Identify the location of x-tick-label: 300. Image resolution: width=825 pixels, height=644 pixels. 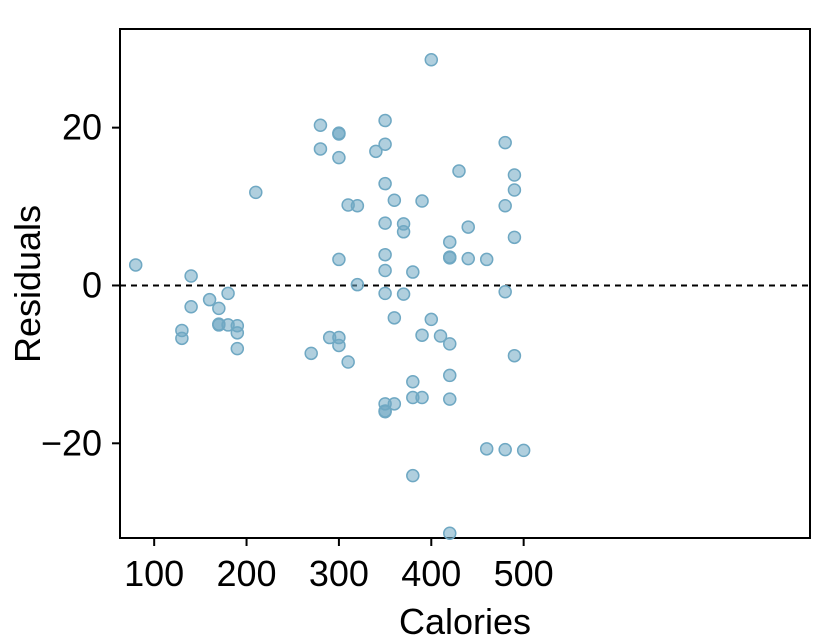
(339, 573).